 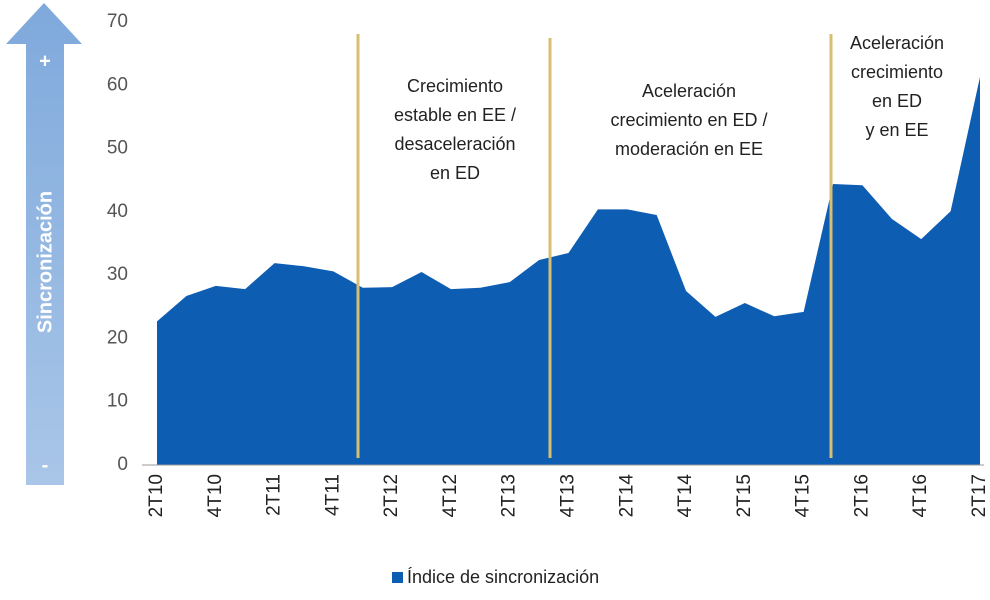 What do you see at coordinates (455, 86) in the screenshot?
I see `annotation: Crecimiento` at bounding box center [455, 86].